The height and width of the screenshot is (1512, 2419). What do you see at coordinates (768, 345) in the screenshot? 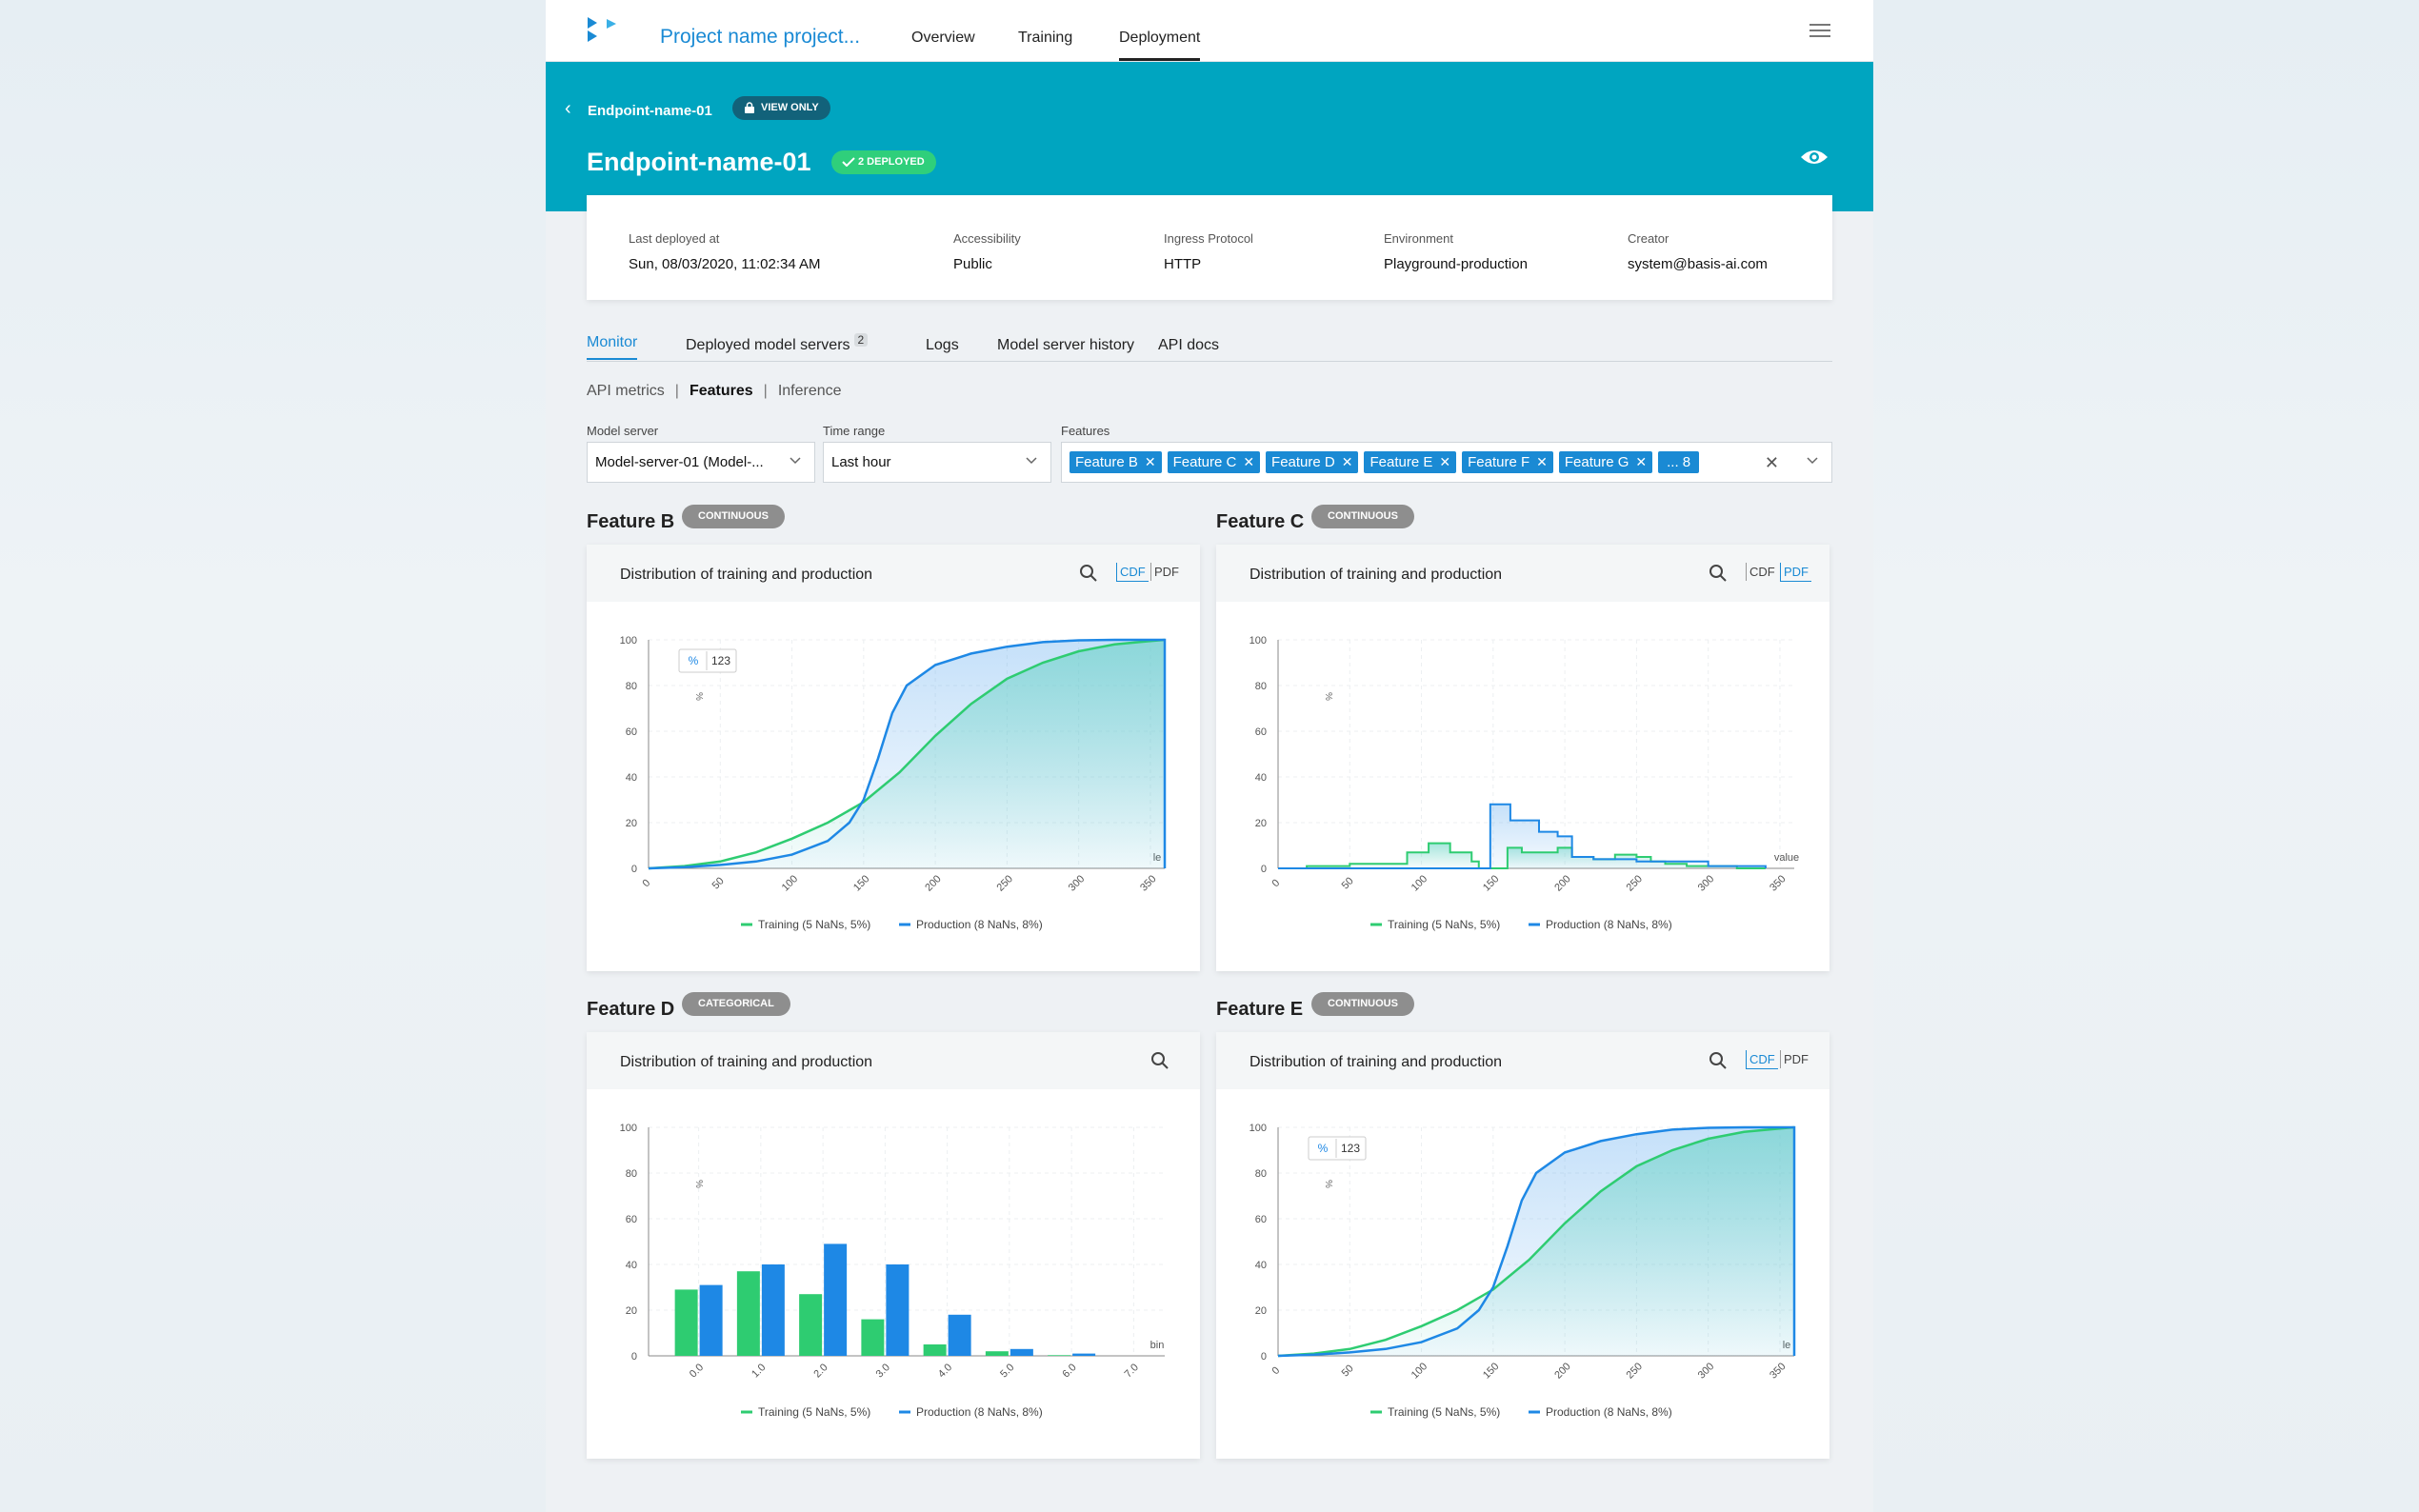
I see `tab-deployed-model-servers-label: Deployed model servers` at bounding box center [768, 345].